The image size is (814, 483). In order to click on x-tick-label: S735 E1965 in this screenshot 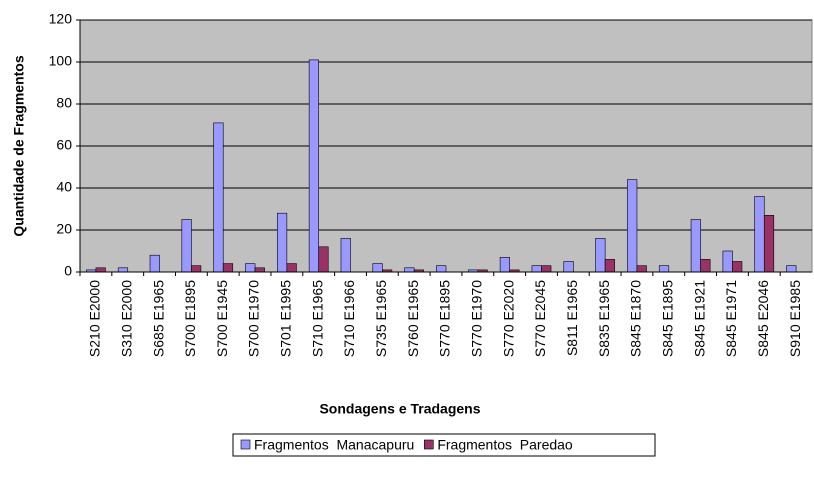, I will do `click(381, 318)`.